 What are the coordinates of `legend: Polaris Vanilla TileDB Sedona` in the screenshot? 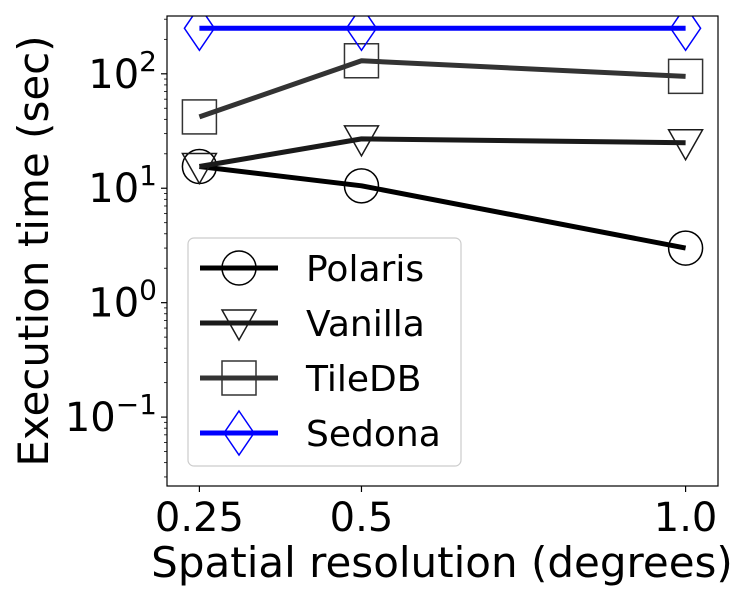 It's located at (324, 352).